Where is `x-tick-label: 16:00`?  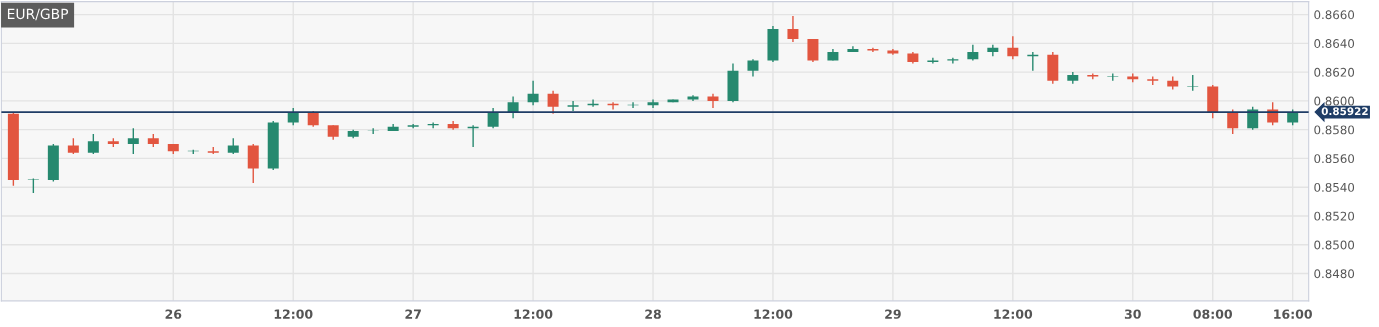
x-tick-label: 16:00 is located at coordinates (1293, 314).